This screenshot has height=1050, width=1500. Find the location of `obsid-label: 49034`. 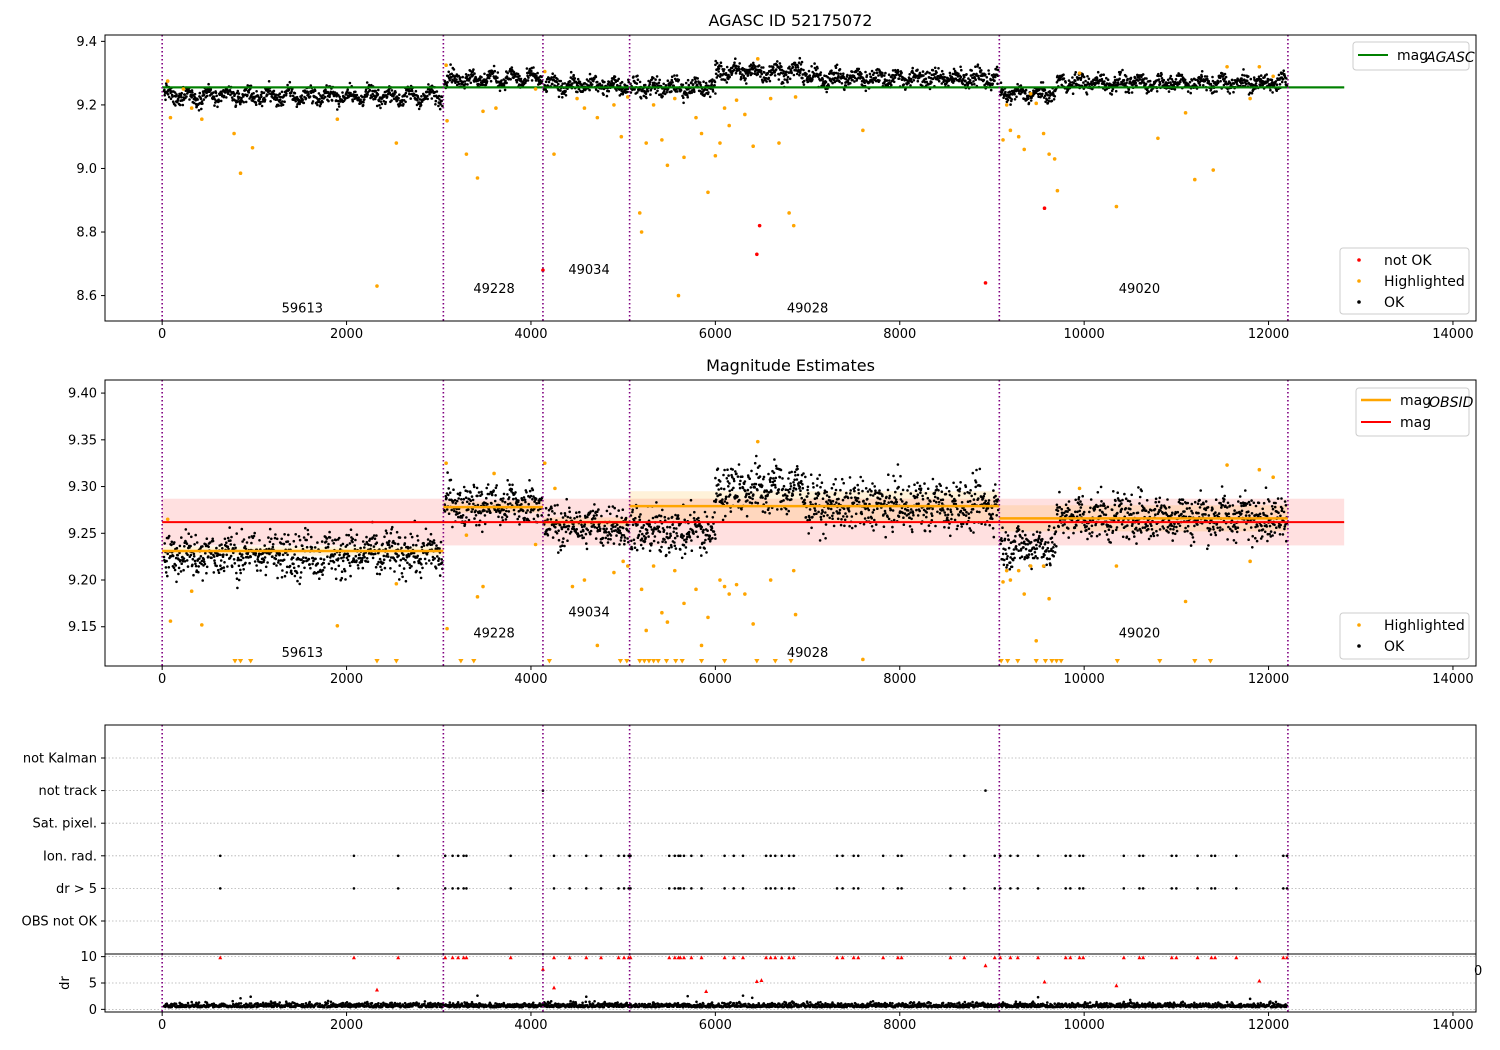

obsid-label: 49034 is located at coordinates (588, 270).